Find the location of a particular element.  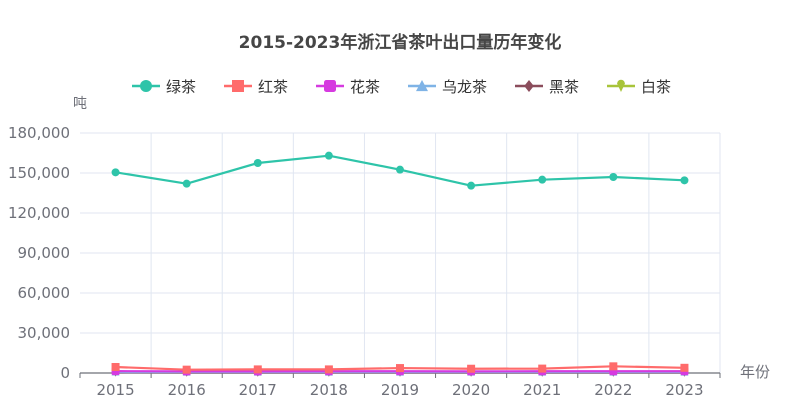

legend-item-3: 乌龙茶 is located at coordinates (447, 87).